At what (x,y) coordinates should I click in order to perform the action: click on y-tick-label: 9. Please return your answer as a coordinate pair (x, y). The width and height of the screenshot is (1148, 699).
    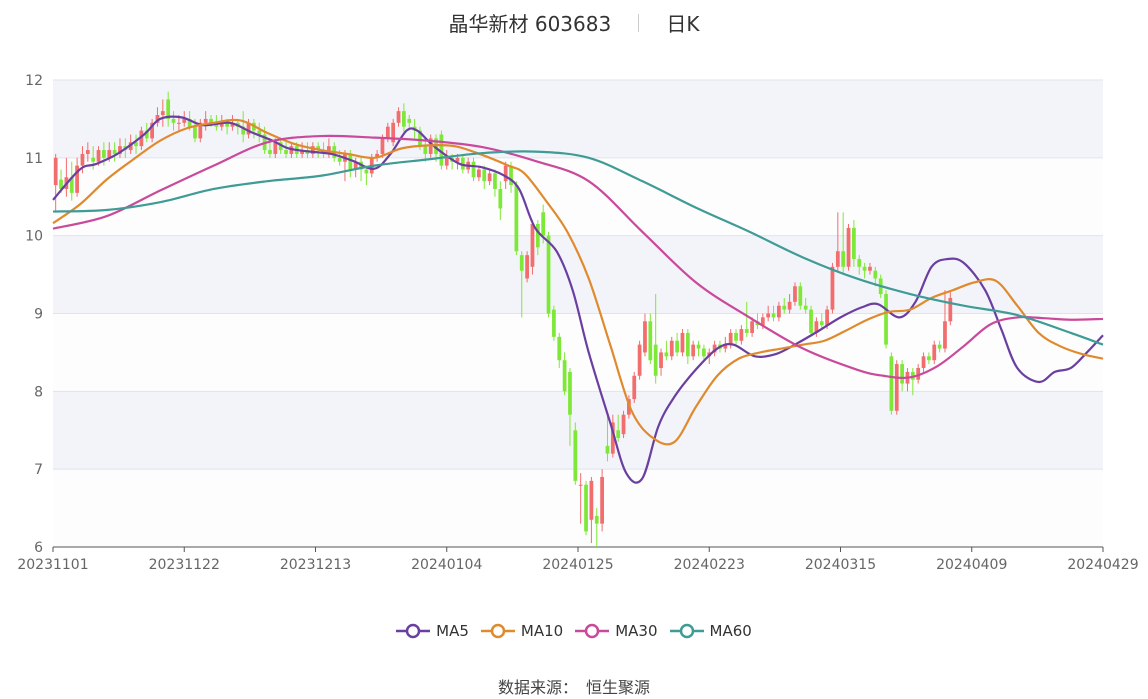
    Looking at the image, I should click on (38, 315).